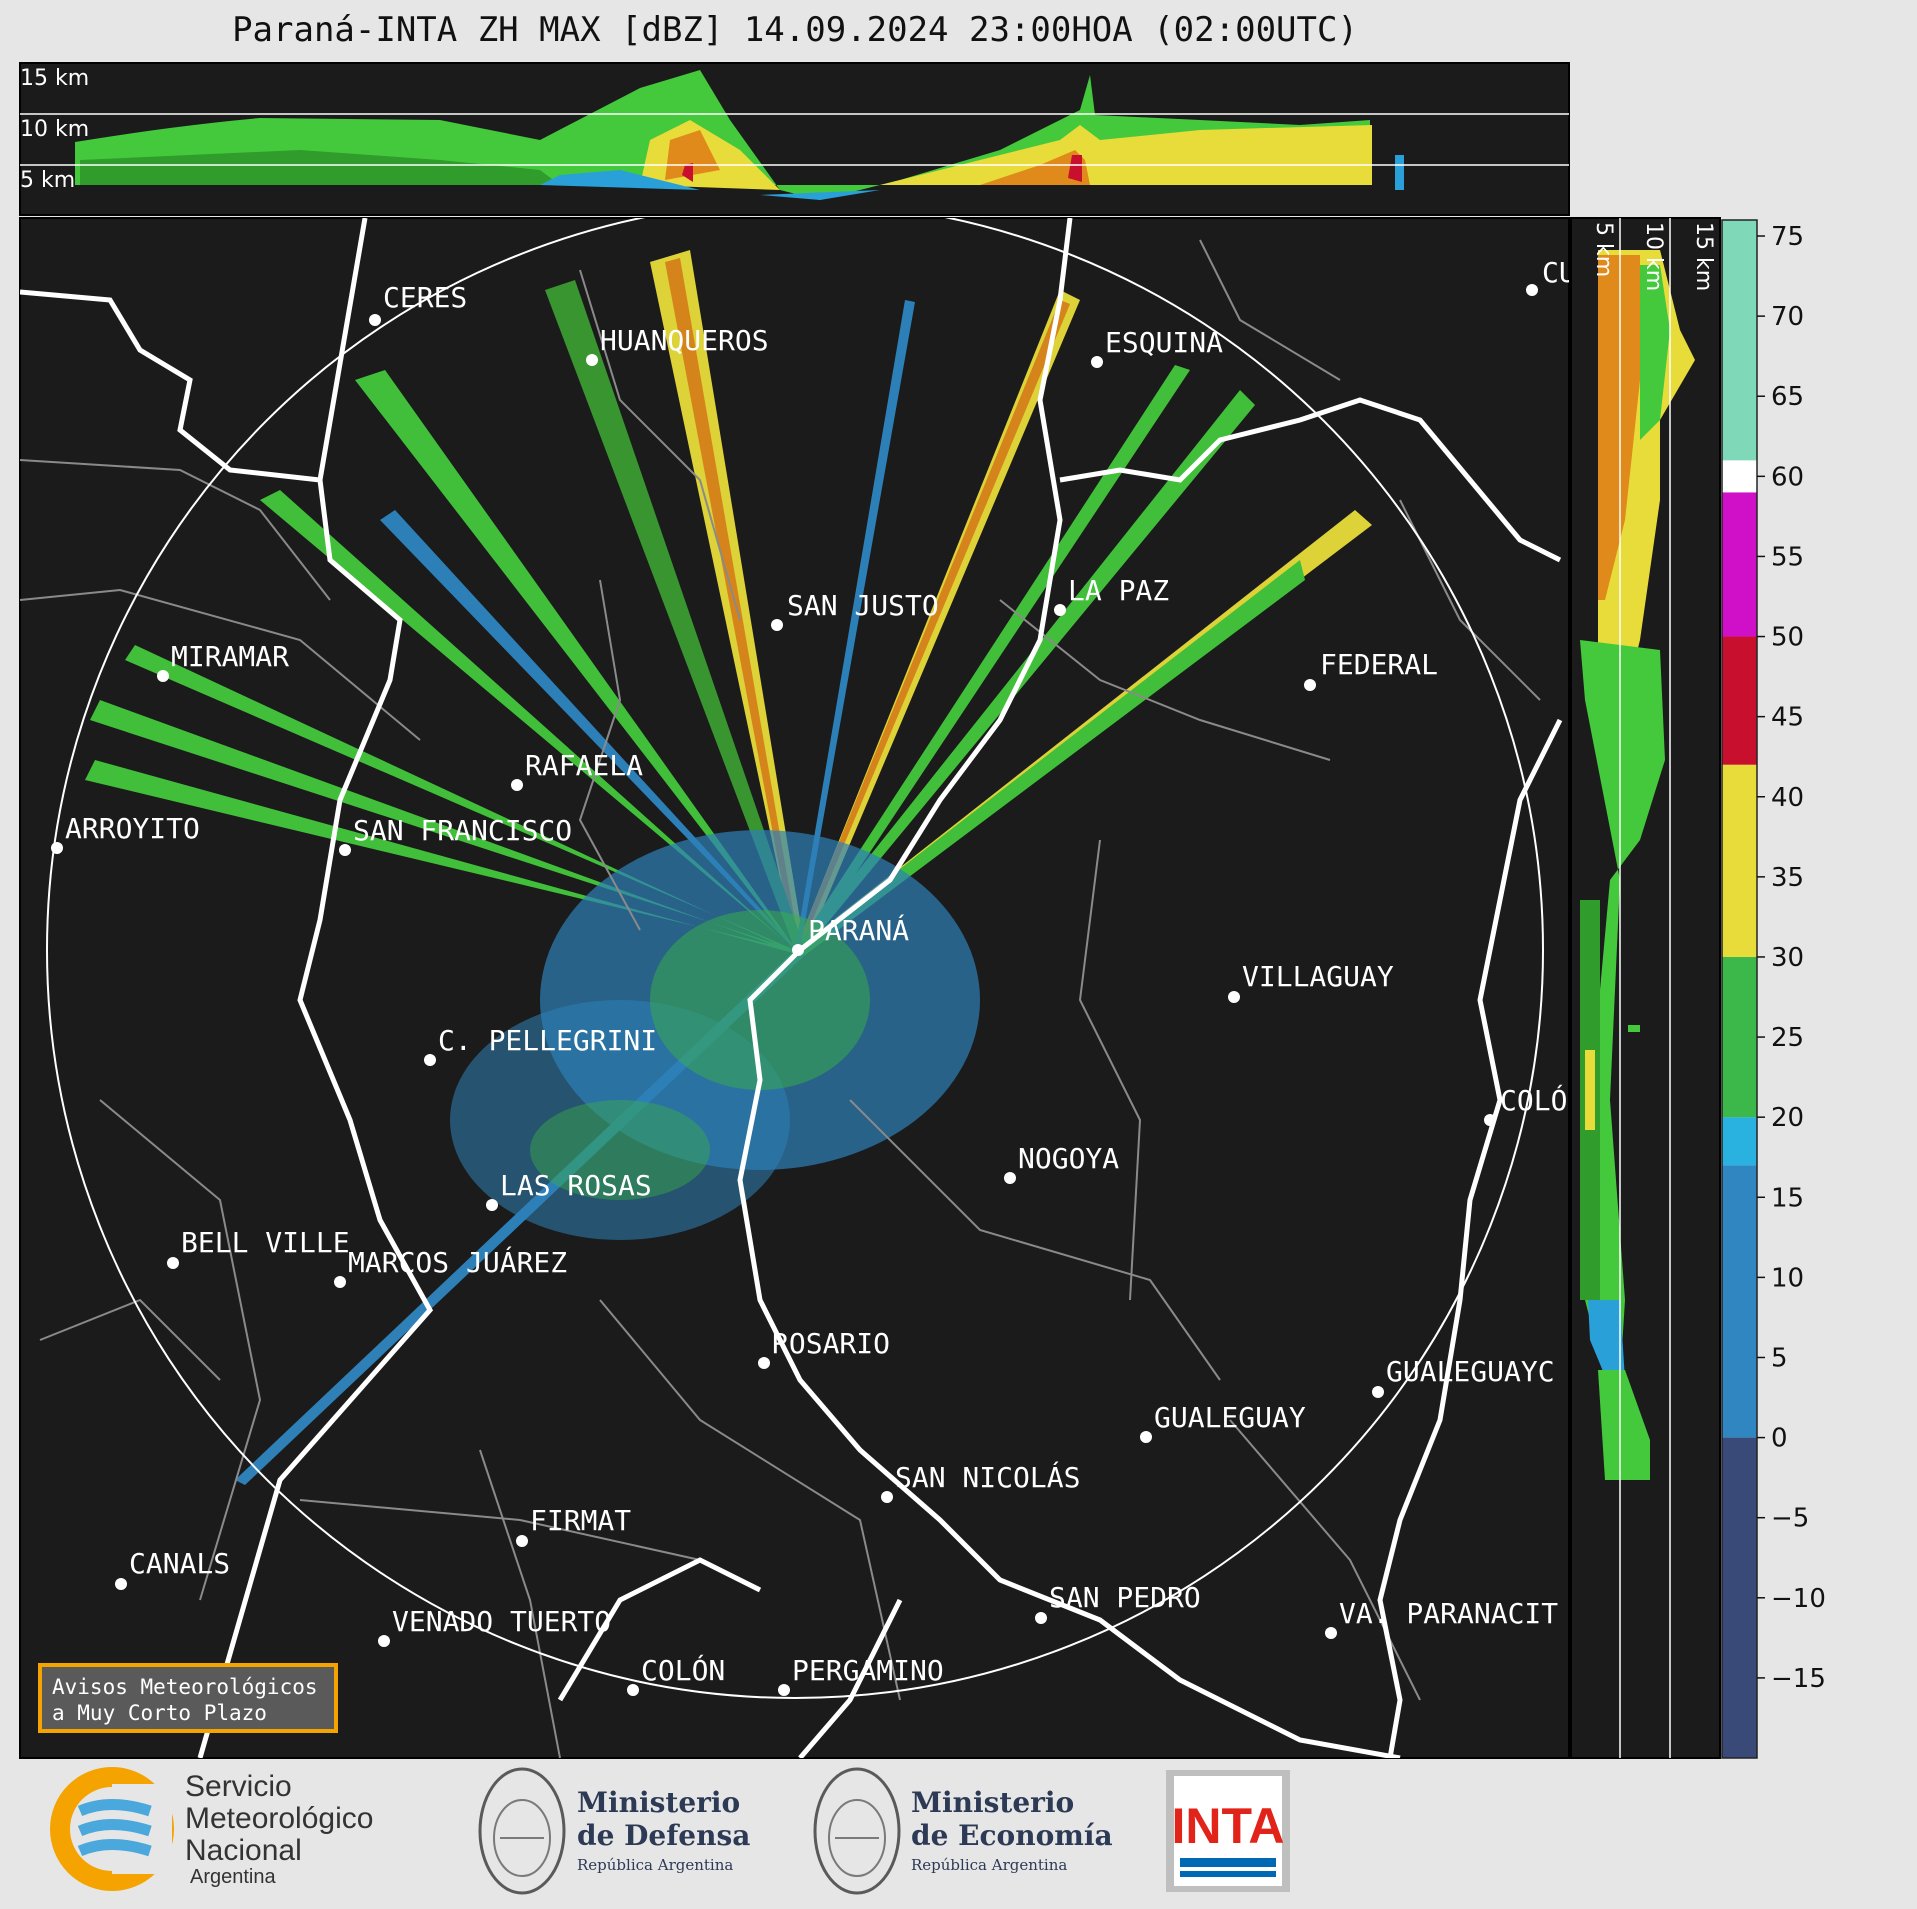 The width and height of the screenshot is (1917, 1909). Describe the element at coordinates (1798, 1599) in the screenshot. I see `colorbar-tick-label: −10` at that location.